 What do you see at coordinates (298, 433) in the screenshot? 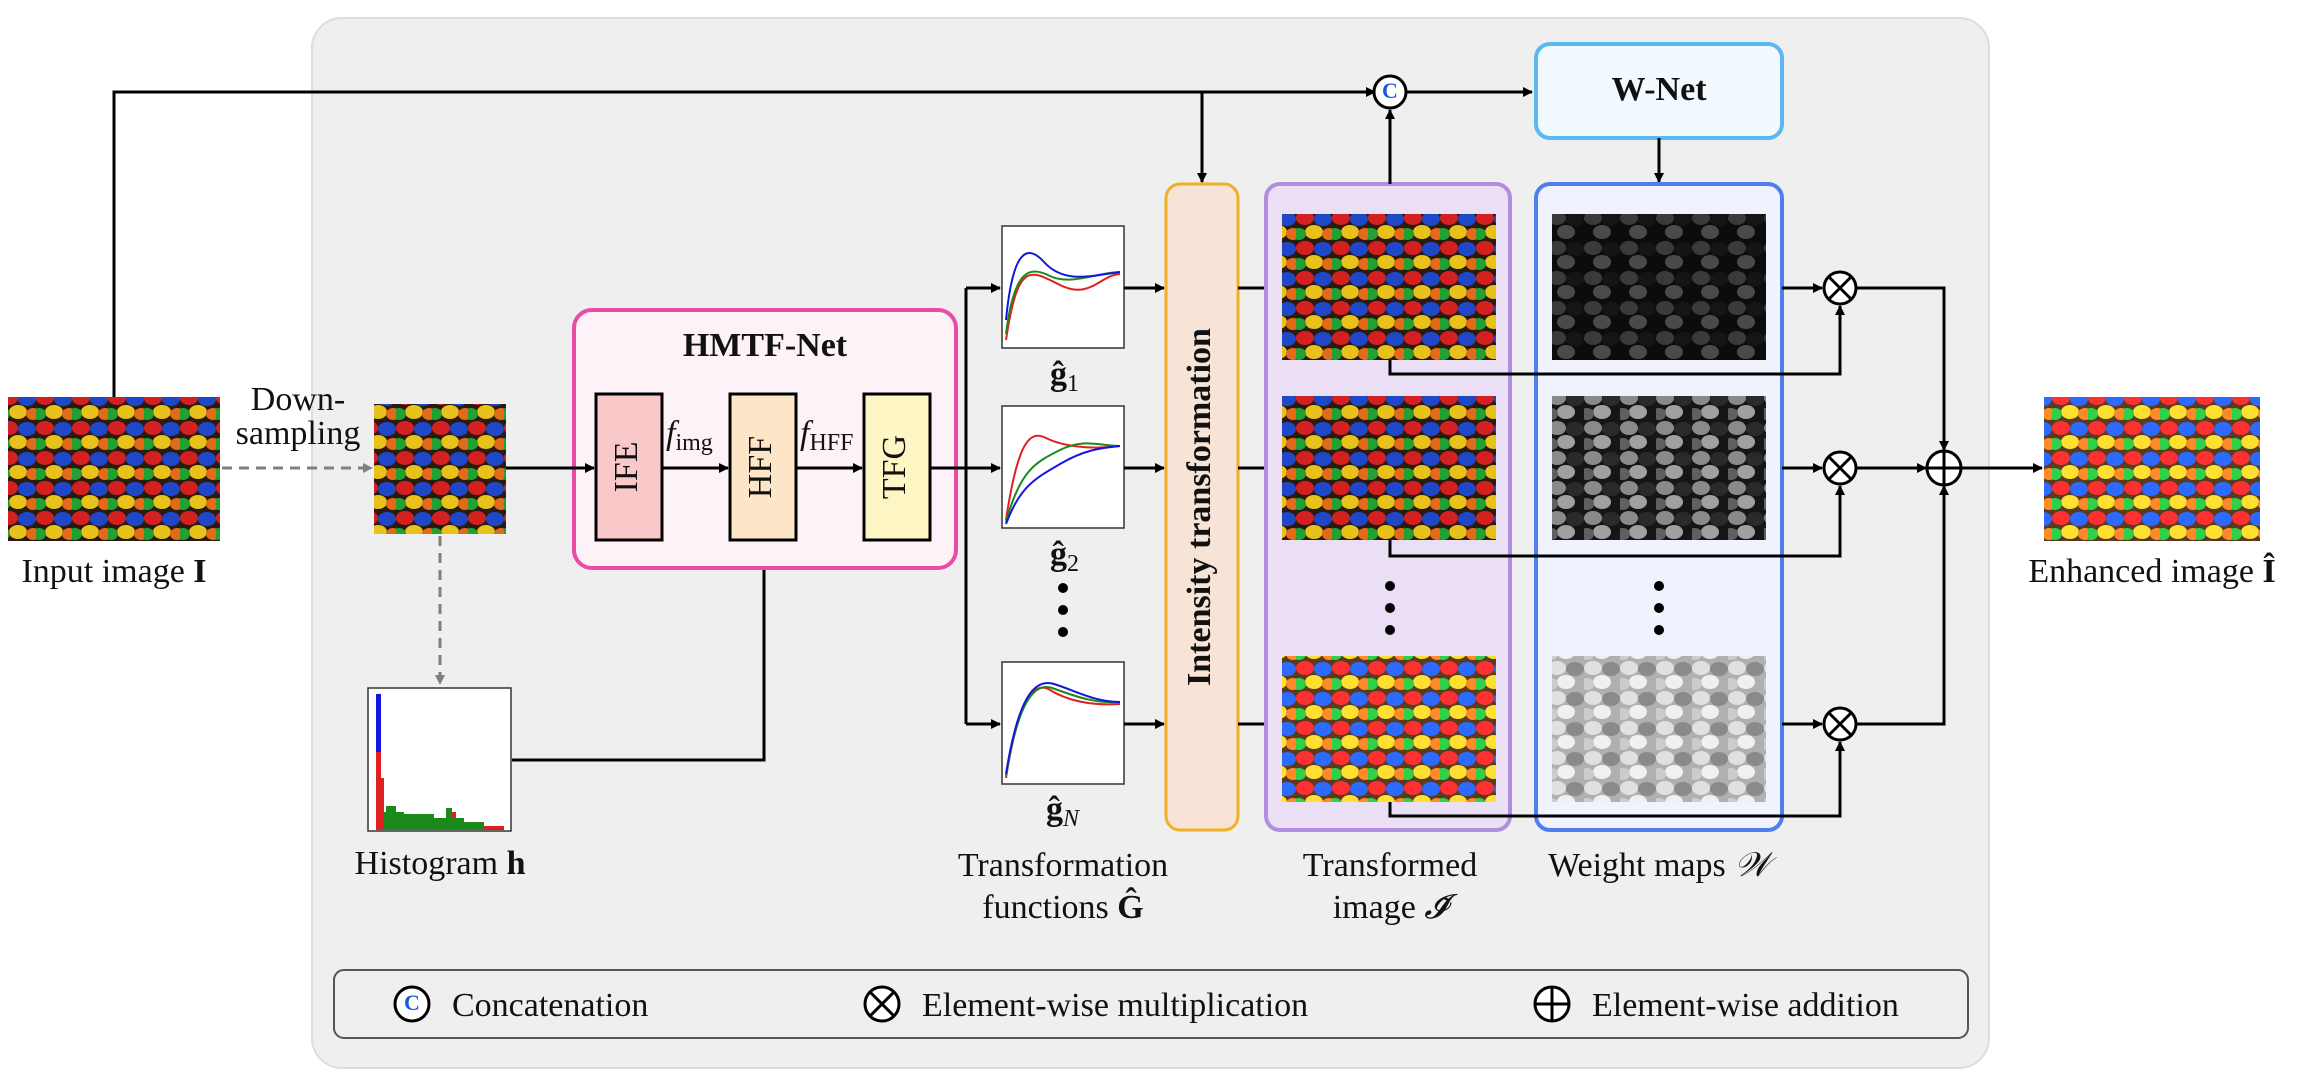
I see `downsampling-label-2: sampling` at bounding box center [298, 433].